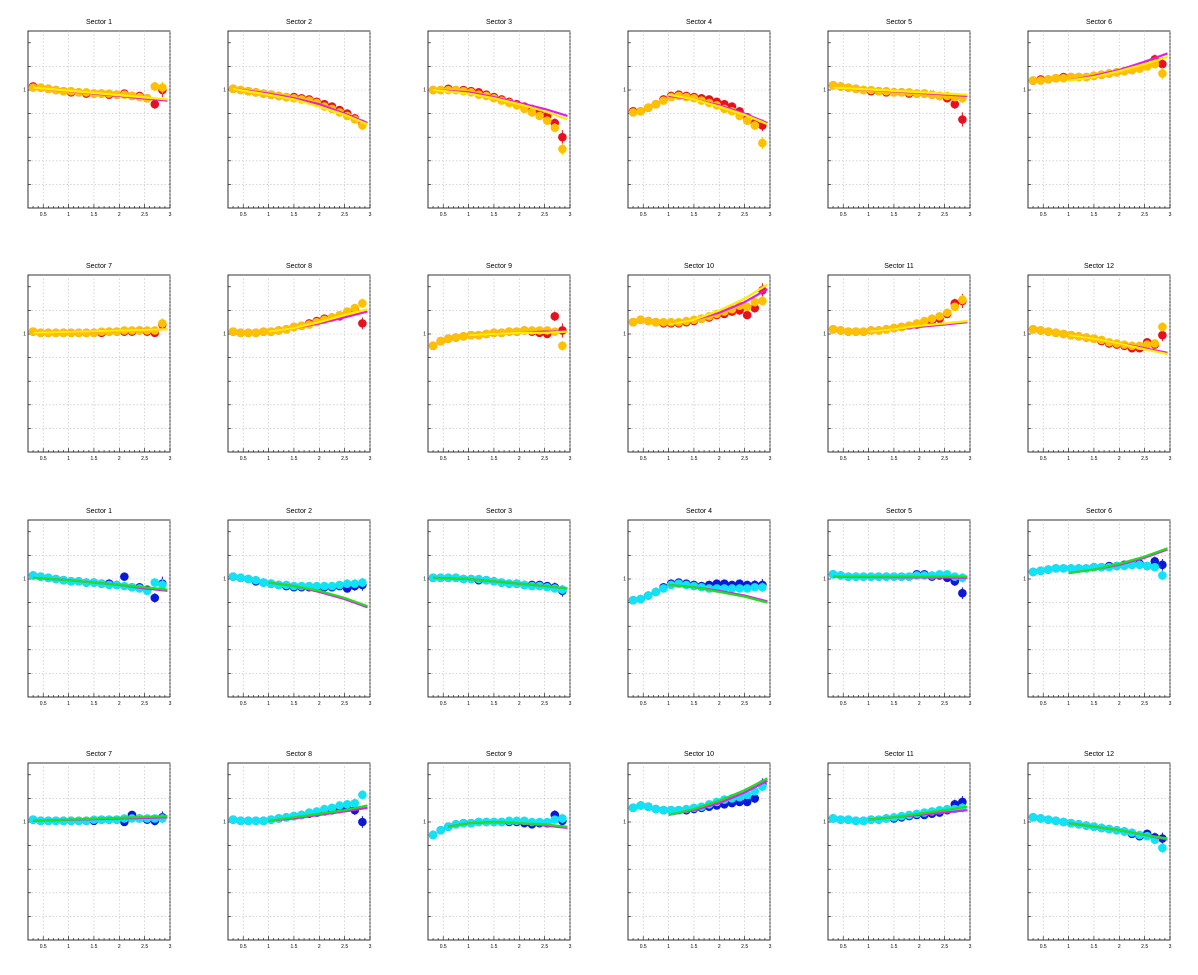  What do you see at coordinates (297, 362) in the screenshot?
I see `sector-plot: Sector 8 0.5 1 1.5 2 2.5 3 1` at bounding box center [297, 362].